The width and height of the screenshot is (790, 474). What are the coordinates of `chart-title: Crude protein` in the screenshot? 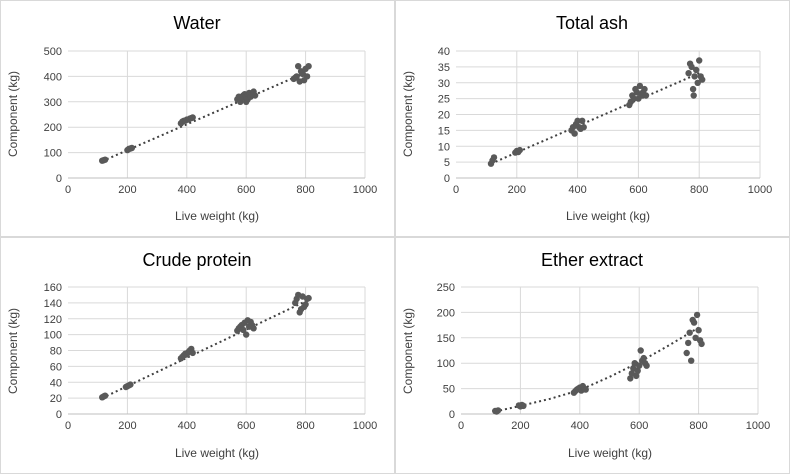 It's located at (196, 260).